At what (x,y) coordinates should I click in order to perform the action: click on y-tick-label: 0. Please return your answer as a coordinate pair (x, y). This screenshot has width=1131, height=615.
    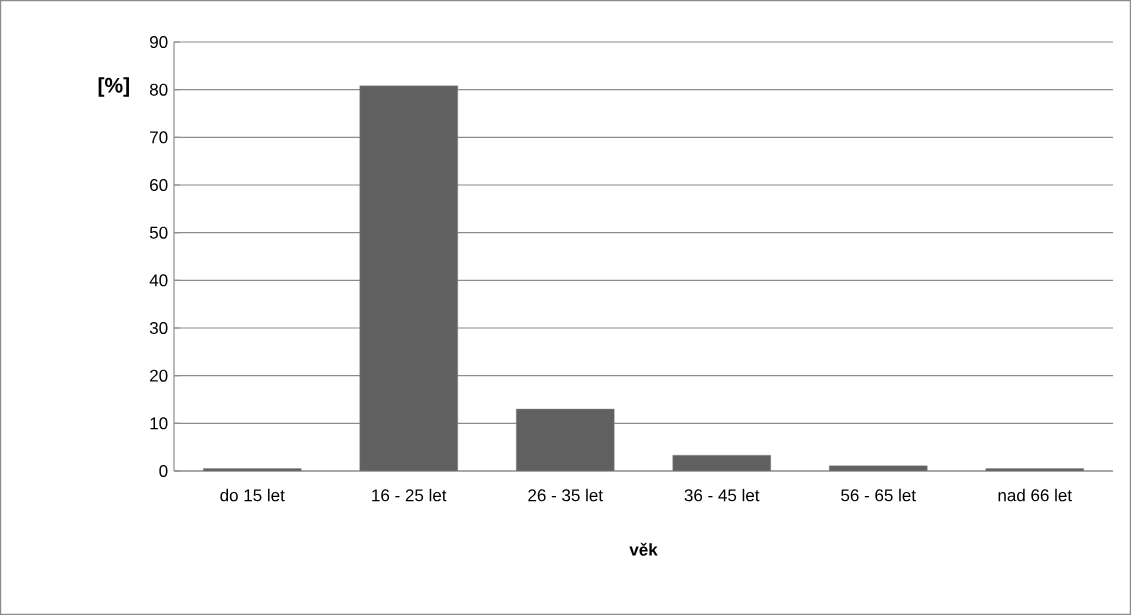
    Looking at the image, I should click on (163, 471).